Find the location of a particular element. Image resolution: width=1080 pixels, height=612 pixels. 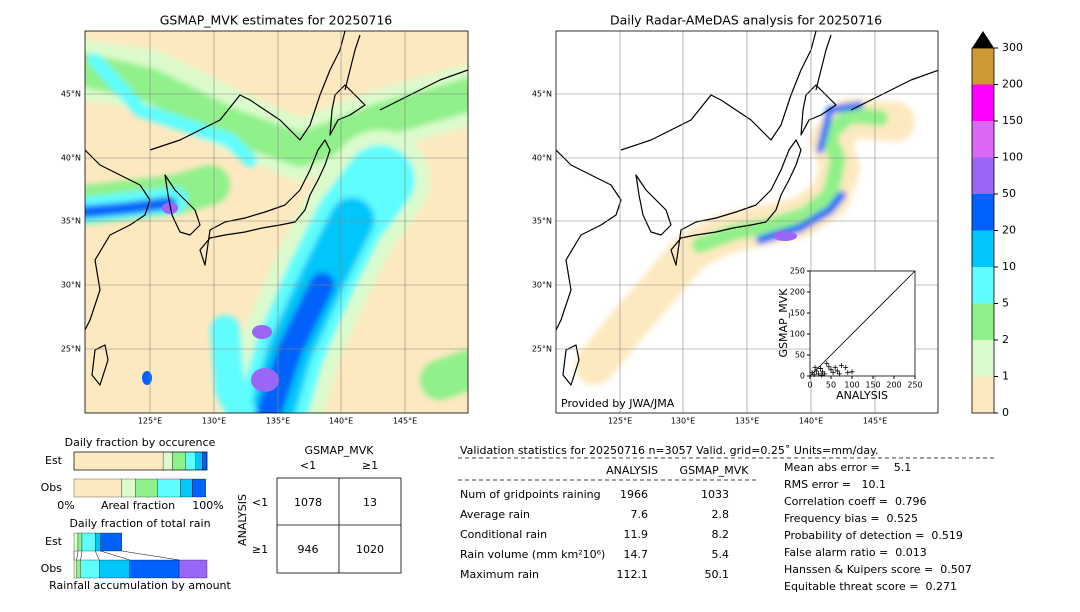

y-tick-label: 100 is located at coordinates (797, 334).